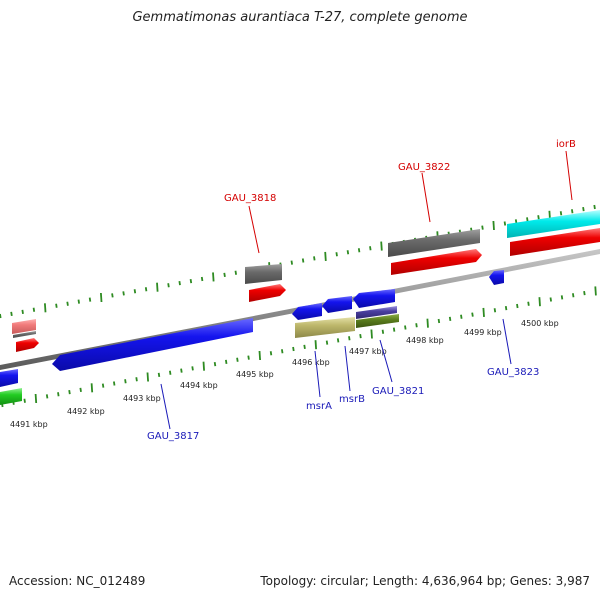 Image resolution: width=600 pixels, height=600 pixels. Describe the element at coordinates (24, 326) in the screenshot. I see `gene-pink-block` at that location.